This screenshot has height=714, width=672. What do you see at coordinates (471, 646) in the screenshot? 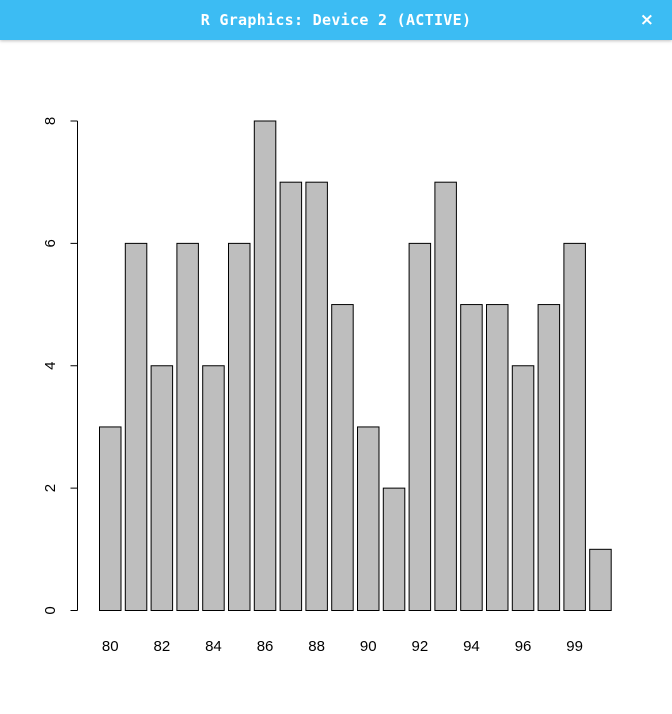
I see `x-tick-label: 94` at bounding box center [471, 646].